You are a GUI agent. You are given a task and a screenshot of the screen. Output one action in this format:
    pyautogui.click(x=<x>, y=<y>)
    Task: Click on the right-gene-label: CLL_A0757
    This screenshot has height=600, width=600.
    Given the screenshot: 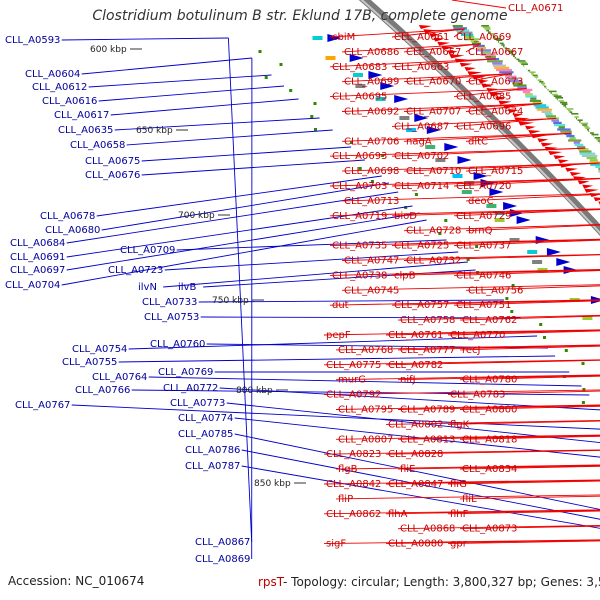 What is the action you would take?
    pyautogui.click(x=421, y=305)
    